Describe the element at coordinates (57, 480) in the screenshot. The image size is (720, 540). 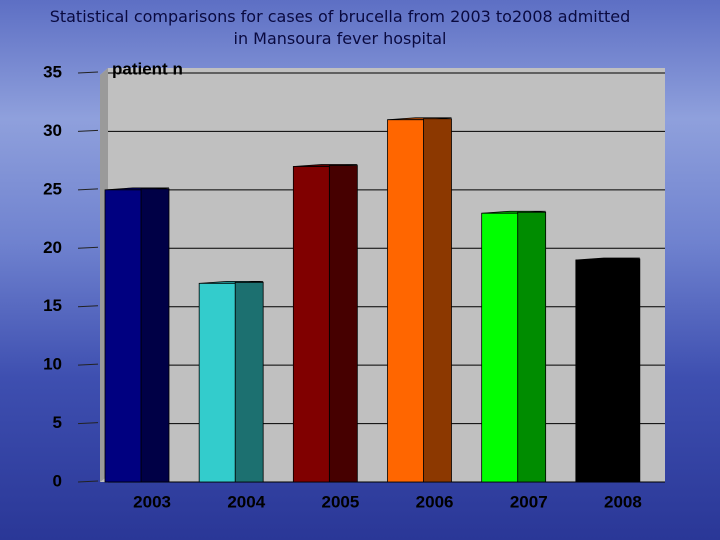
I see `y-tick-label: 0` at that location.